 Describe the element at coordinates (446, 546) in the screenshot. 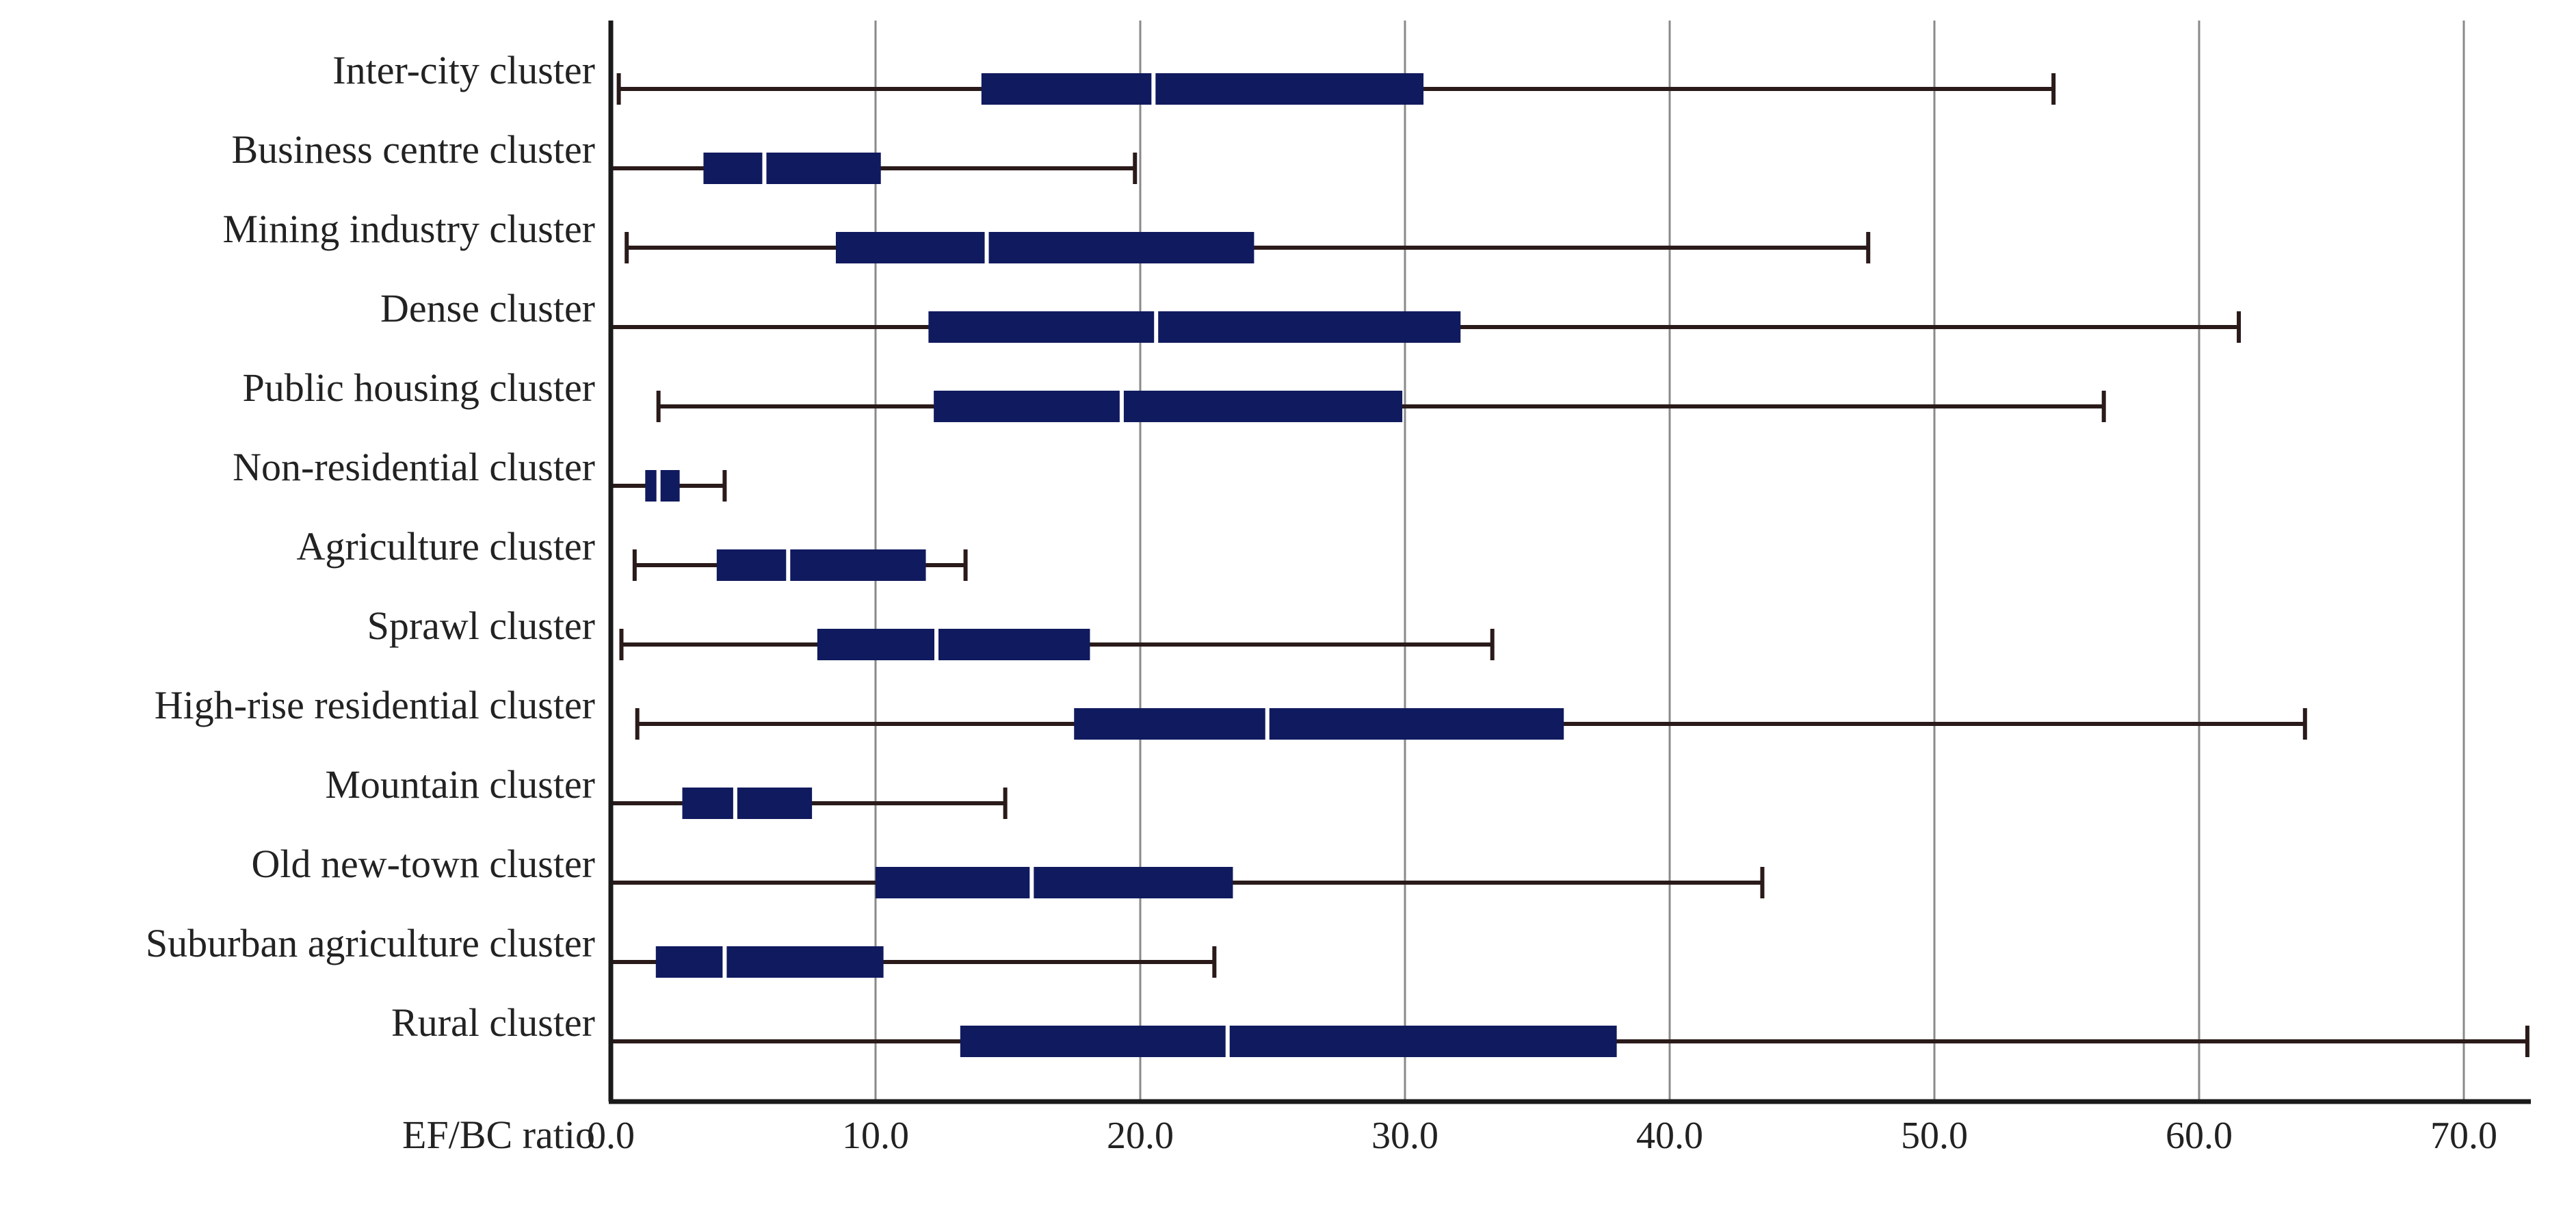

I see `category-label: Agriculture cluster` at that location.